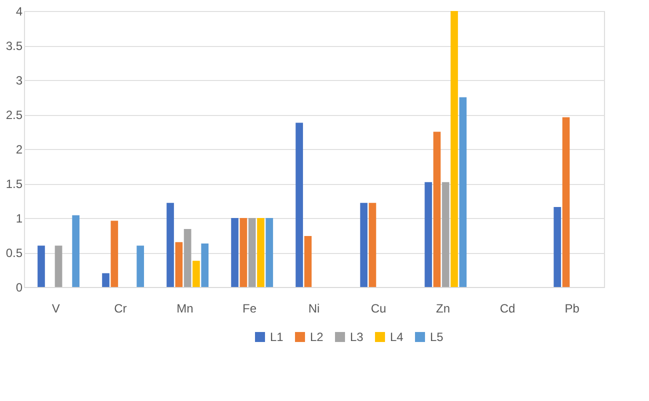 The height and width of the screenshot is (401, 649). I want to click on legend-label: L4, so click(397, 337).